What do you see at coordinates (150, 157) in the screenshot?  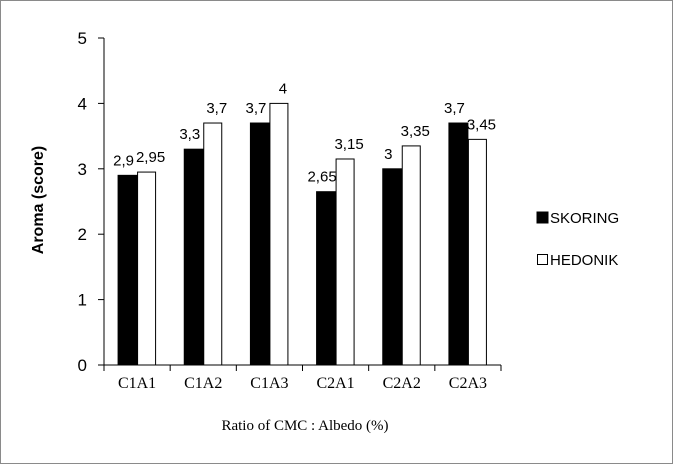 I see `data-label-hedonik: 2,95` at bounding box center [150, 157].